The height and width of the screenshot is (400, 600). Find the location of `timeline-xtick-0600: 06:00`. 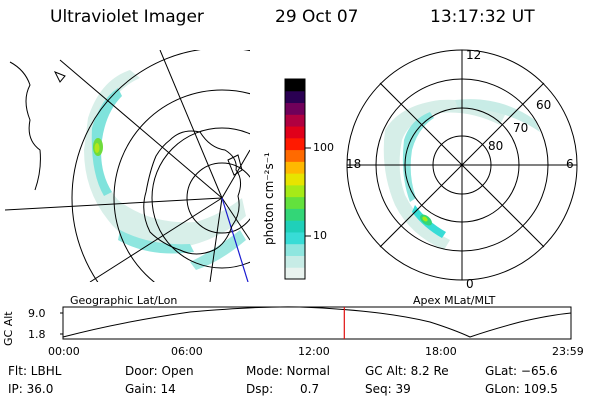

timeline-xtick-0600: 06:00 is located at coordinates (187, 351).